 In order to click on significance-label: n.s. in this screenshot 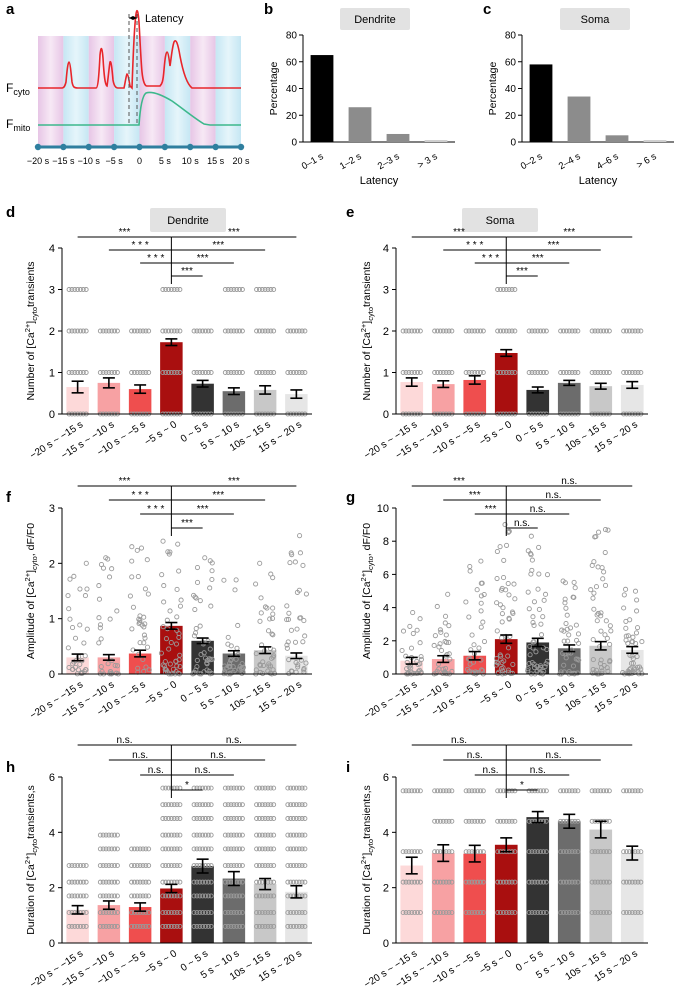, I will do `click(538, 509)`.